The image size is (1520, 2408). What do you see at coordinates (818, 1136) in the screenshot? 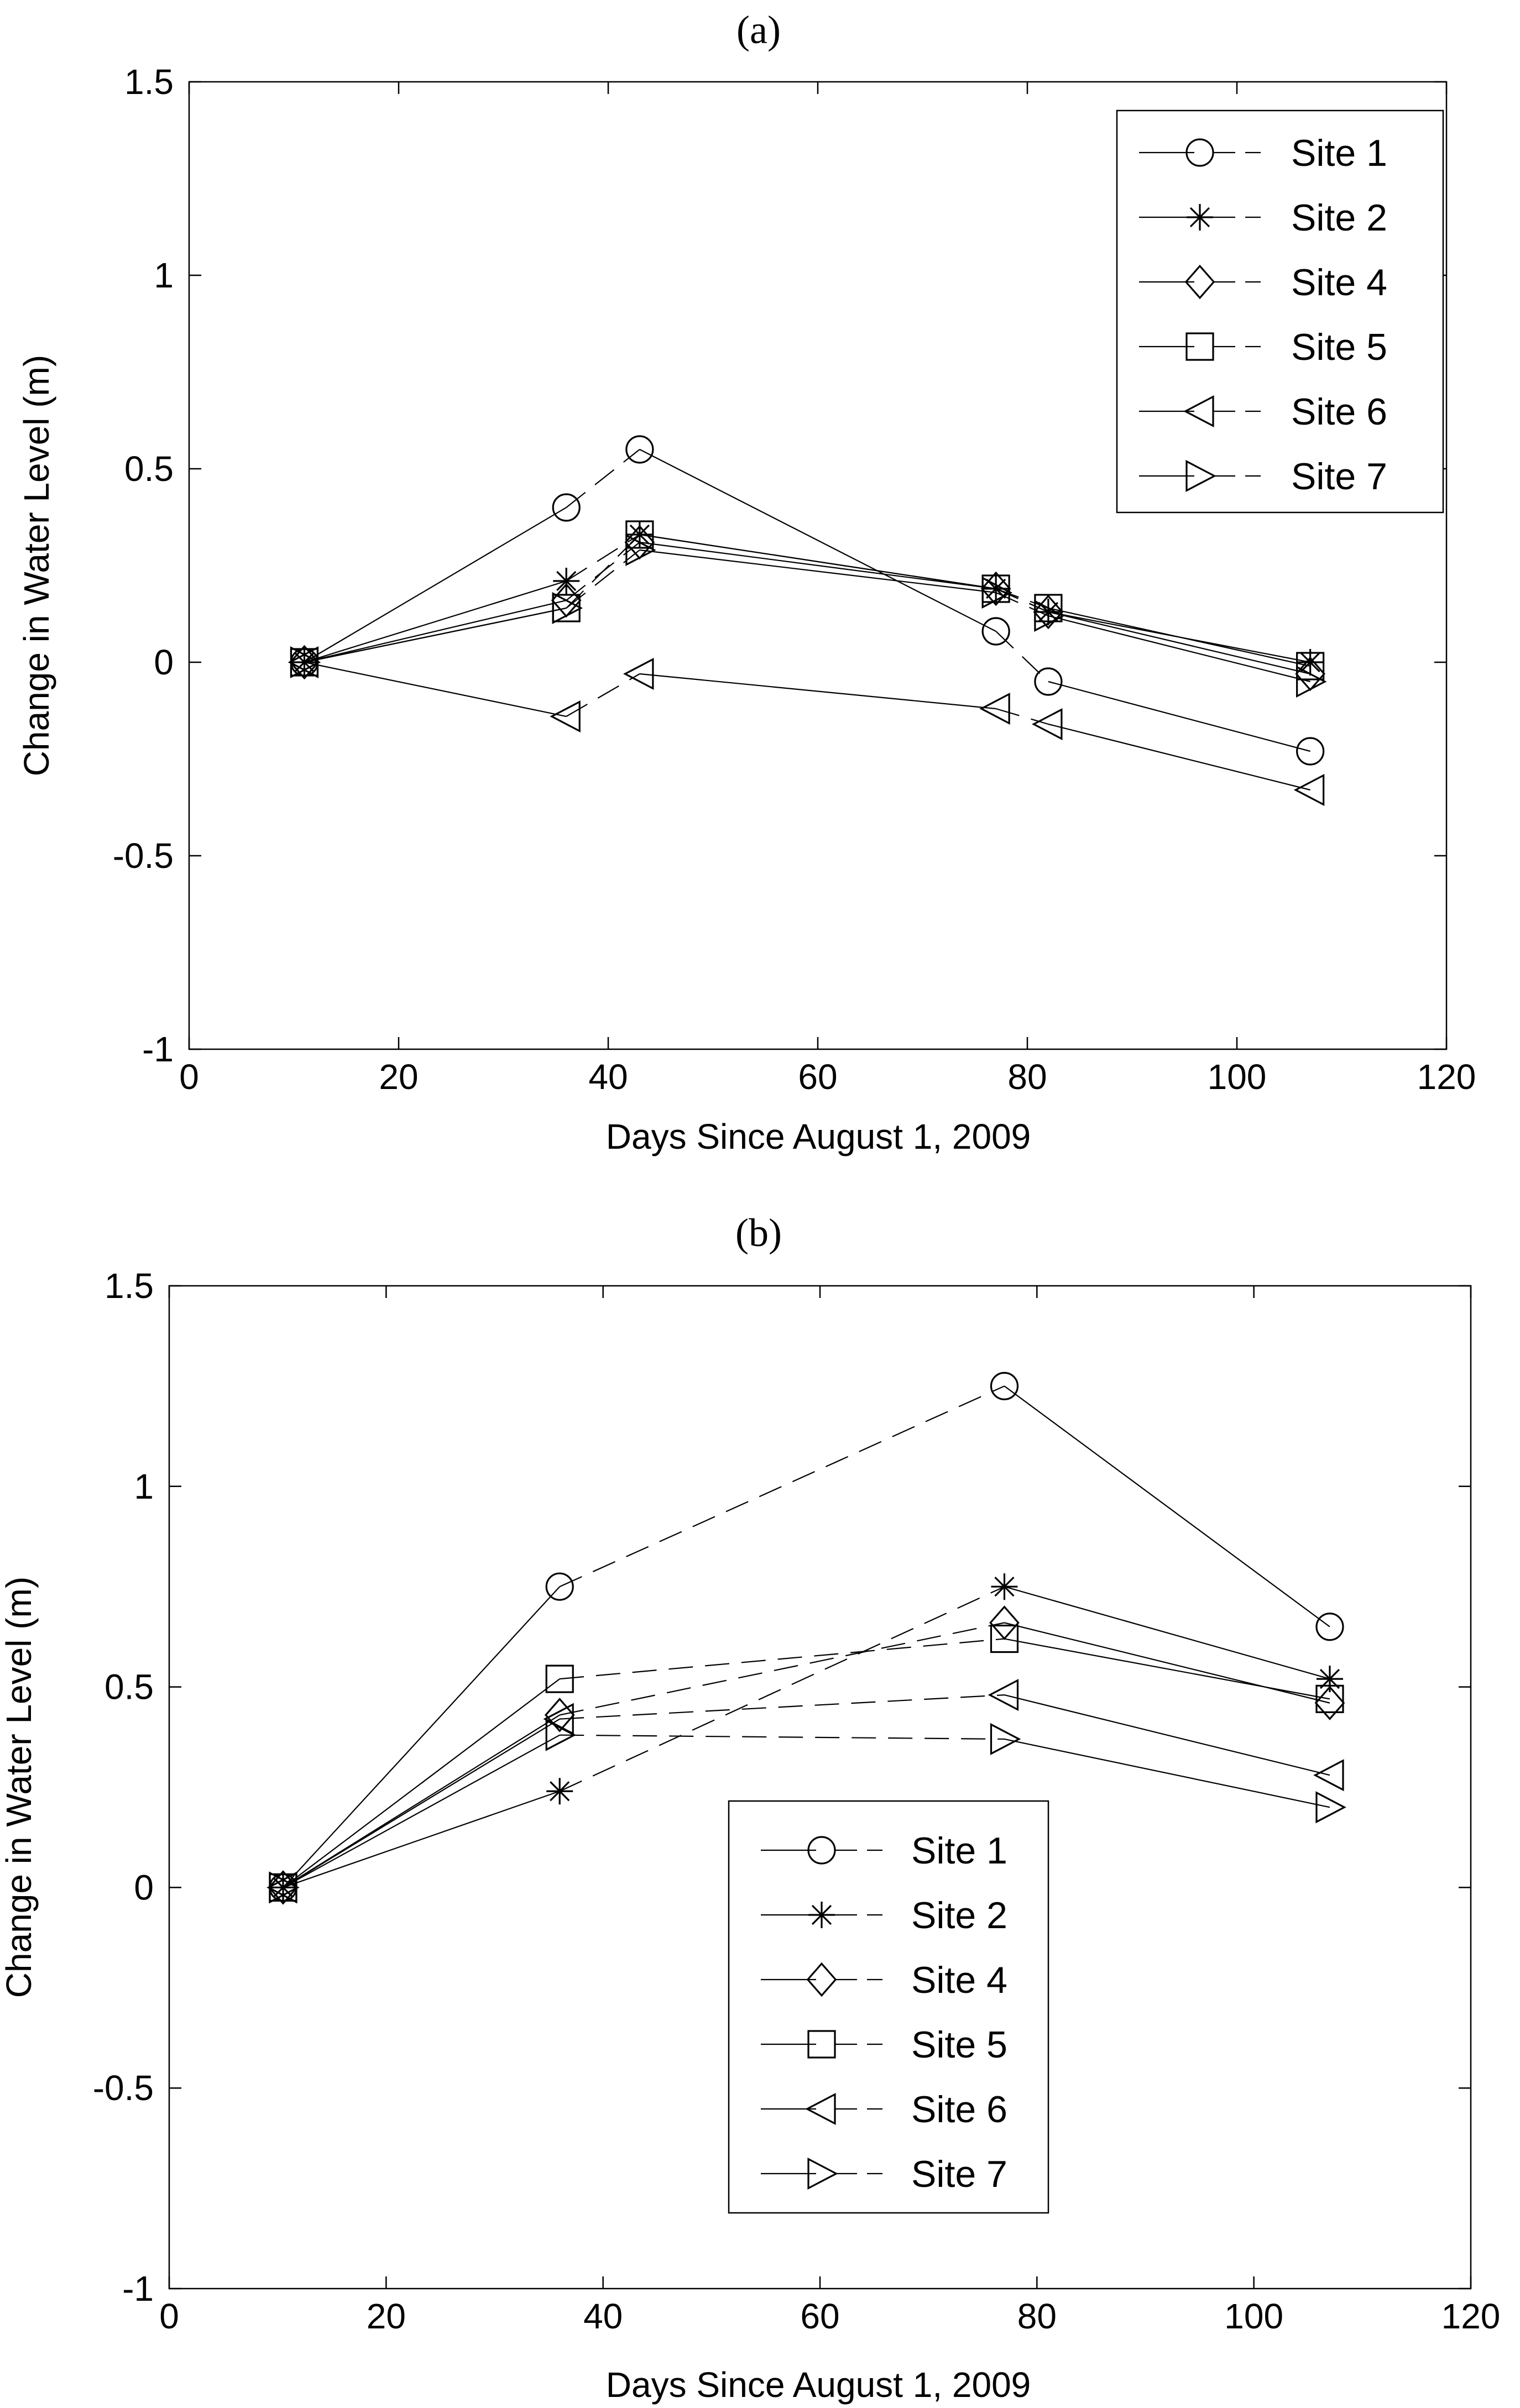
I see `chart-a-xlabel: Days Since August 1, 2009` at bounding box center [818, 1136].